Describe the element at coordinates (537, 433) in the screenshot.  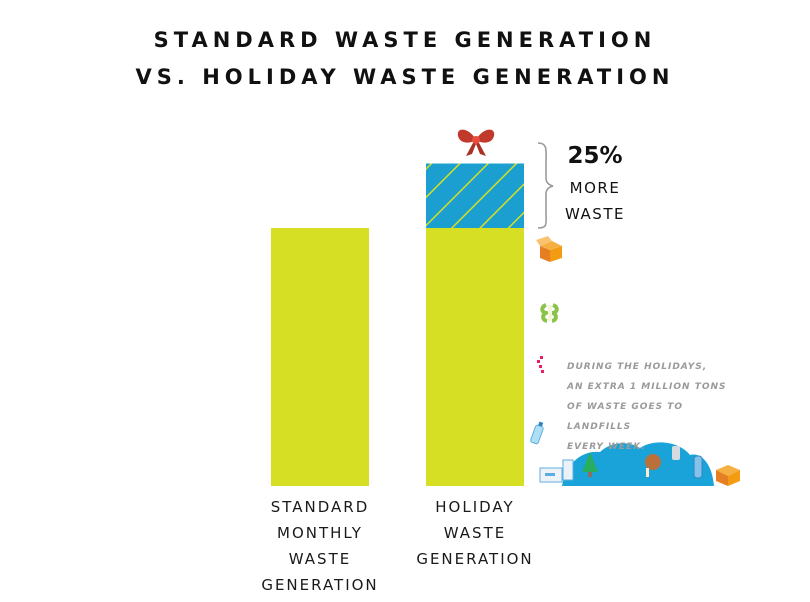
I see `bottle-icon` at that location.